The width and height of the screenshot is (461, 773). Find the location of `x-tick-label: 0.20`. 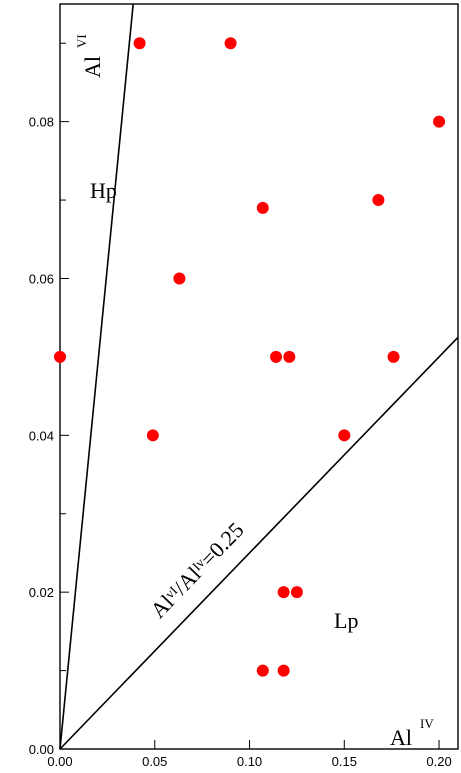

x-tick-label: 0.20 is located at coordinates (438, 761).